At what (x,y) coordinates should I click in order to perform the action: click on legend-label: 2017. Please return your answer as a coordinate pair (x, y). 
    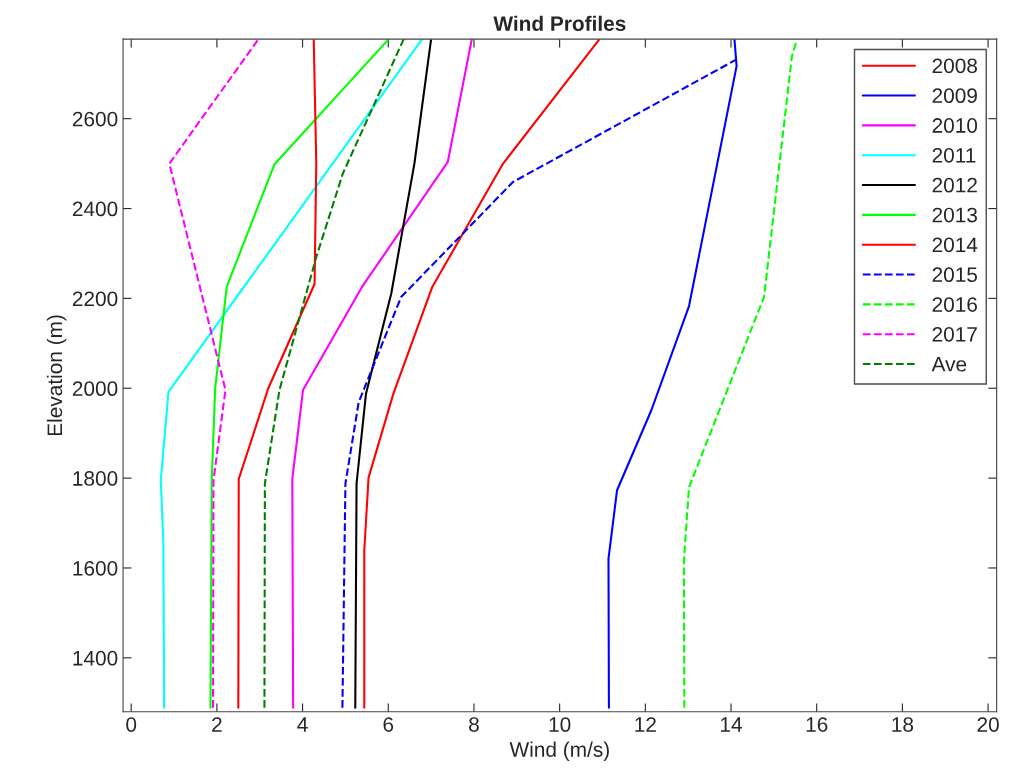
    Looking at the image, I should click on (954, 334).